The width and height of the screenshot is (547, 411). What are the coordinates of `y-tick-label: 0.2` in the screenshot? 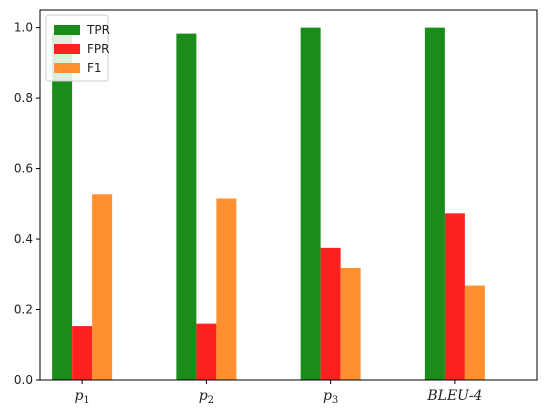 It's located at (23, 310).